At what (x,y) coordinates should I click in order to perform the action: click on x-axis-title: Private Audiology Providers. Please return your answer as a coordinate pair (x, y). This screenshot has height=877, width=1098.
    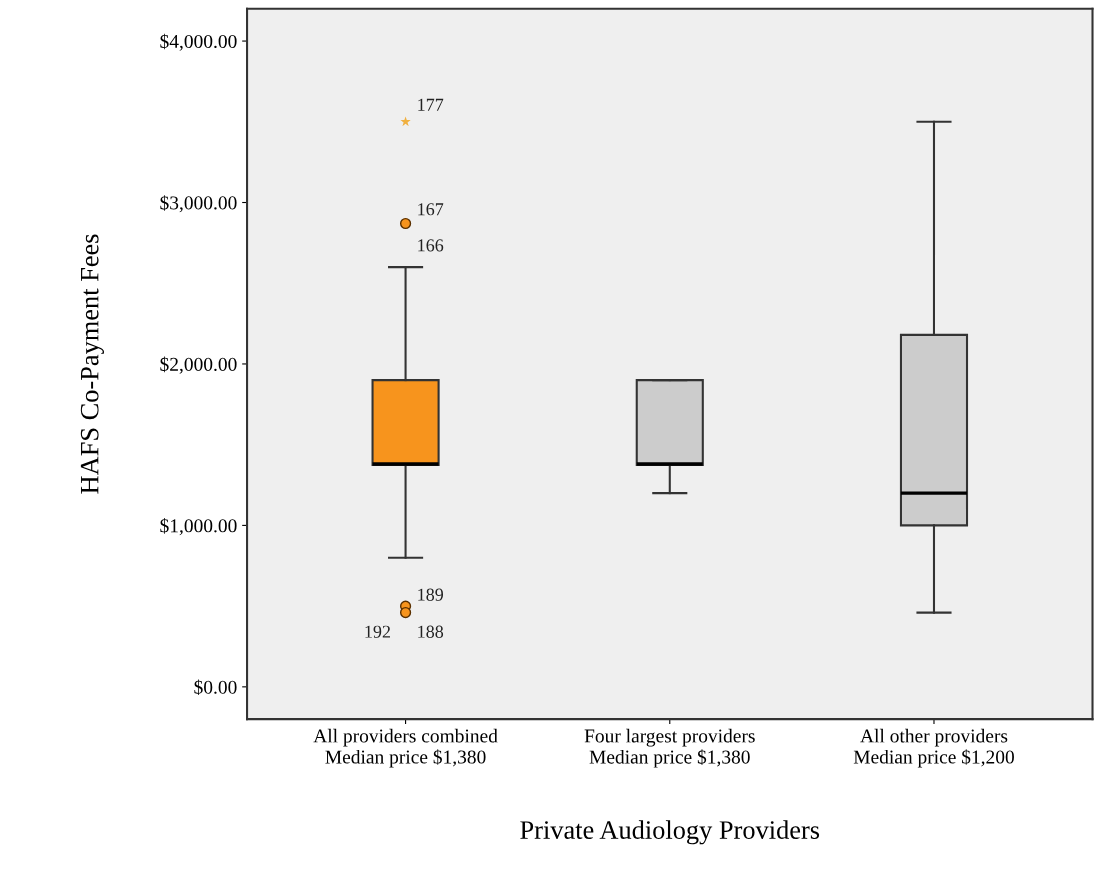
    Looking at the image, I should click on (670, 832).